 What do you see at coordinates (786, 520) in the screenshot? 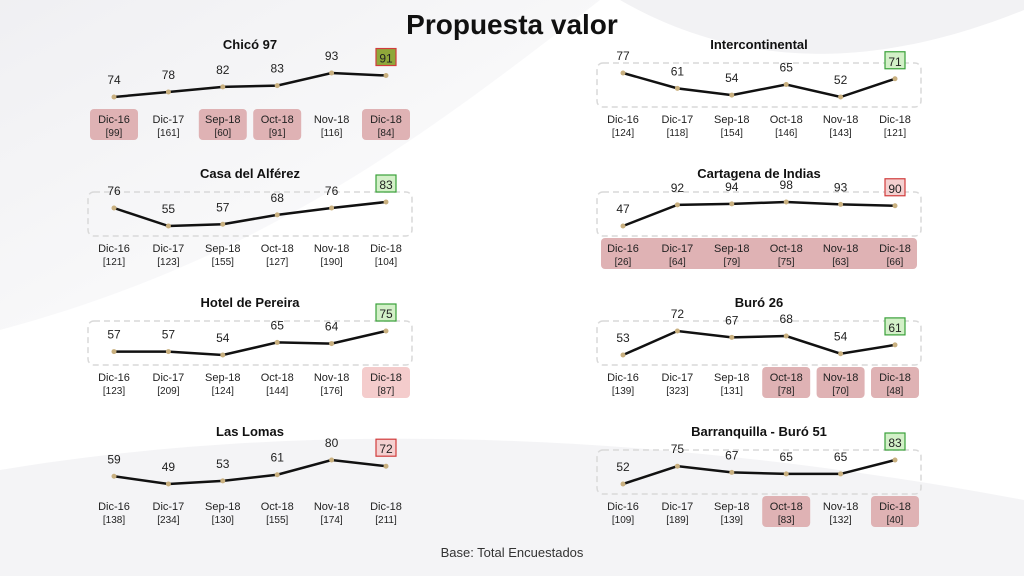
I see `base-count-label: [83]` at bounding box center [786, 520].